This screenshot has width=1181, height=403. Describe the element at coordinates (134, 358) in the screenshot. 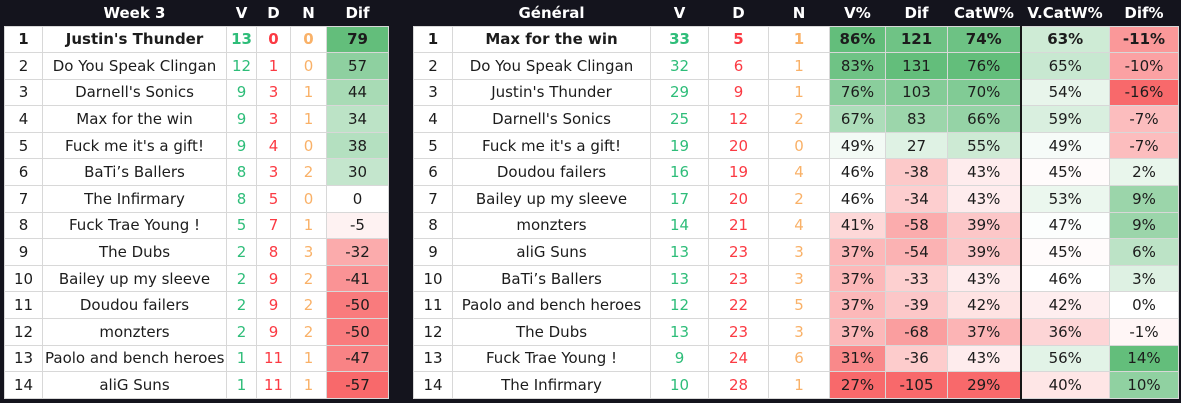

I see `team-cell: Paolo and bench heroes` at that location.